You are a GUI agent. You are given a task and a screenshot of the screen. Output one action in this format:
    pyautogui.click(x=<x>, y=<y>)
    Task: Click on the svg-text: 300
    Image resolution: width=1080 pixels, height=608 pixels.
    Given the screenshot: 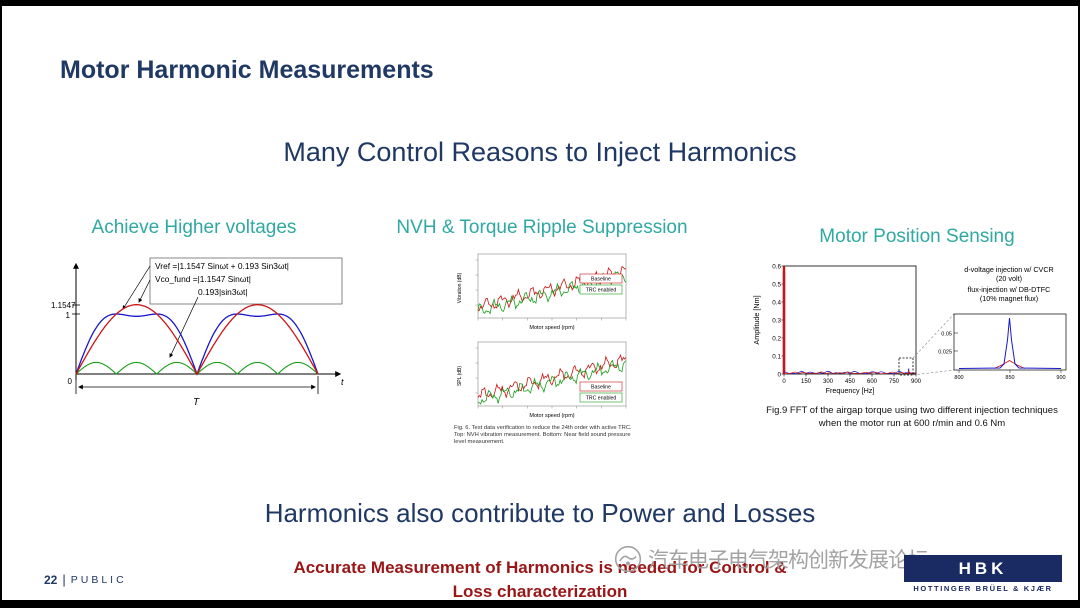 What is the action you would take?
    pyautogui.click(x=828, y=382)
    